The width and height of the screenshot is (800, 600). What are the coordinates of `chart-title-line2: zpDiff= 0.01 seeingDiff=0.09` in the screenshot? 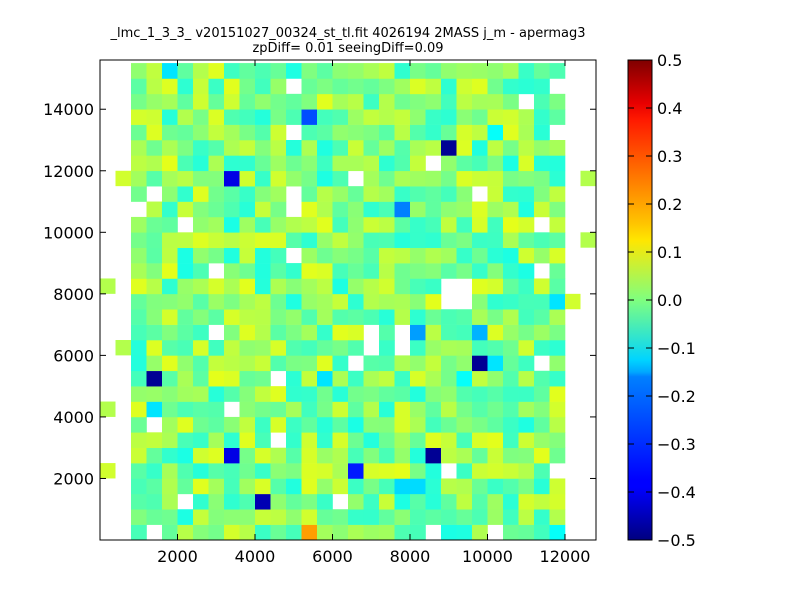 It's located at (347, 48).